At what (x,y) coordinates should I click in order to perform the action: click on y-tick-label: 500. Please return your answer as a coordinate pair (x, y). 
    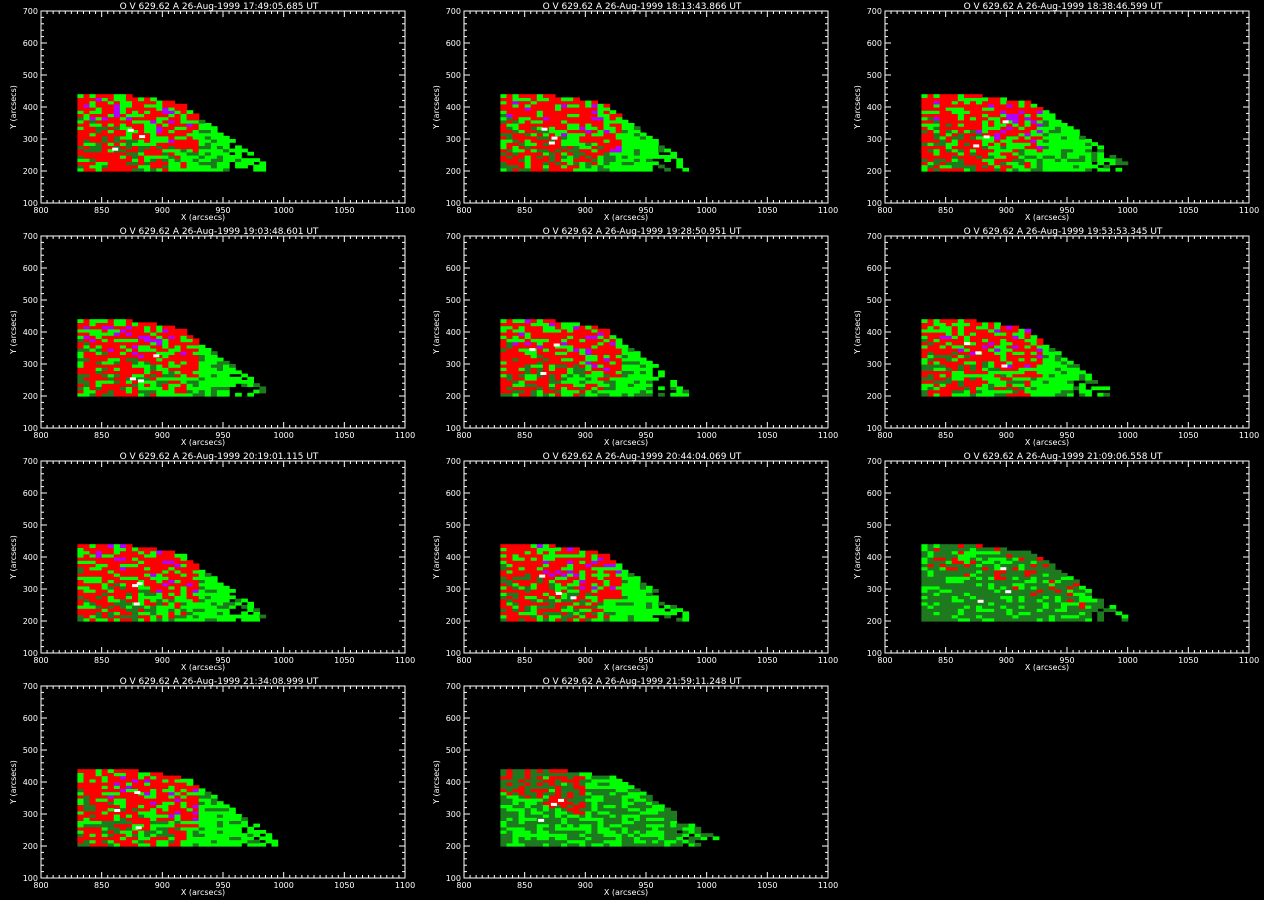
    Looking at the image, I should click on (874, 300).